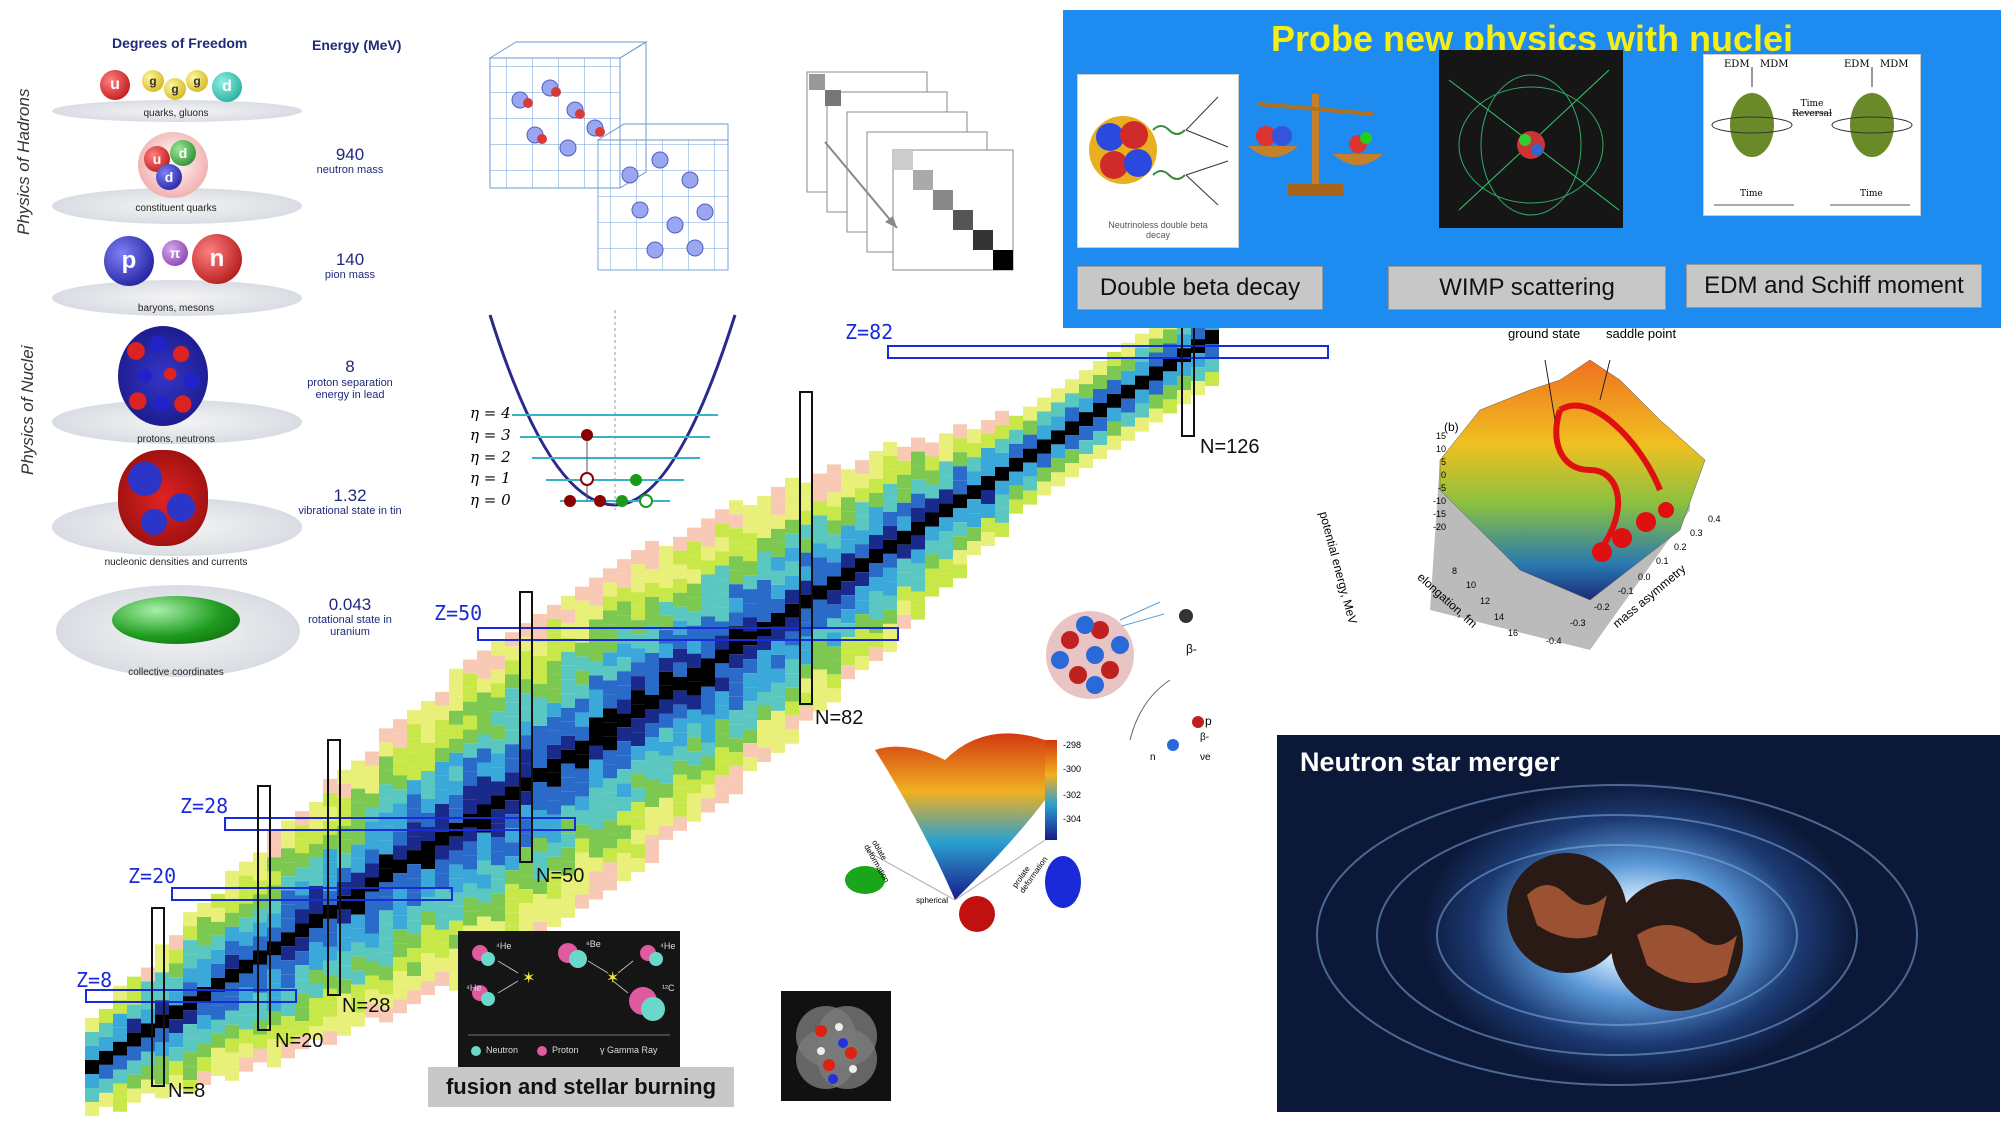 The image size is (2002, 1127). I want to click on double-beta-button: Double beta decay, so click(1200, 288).